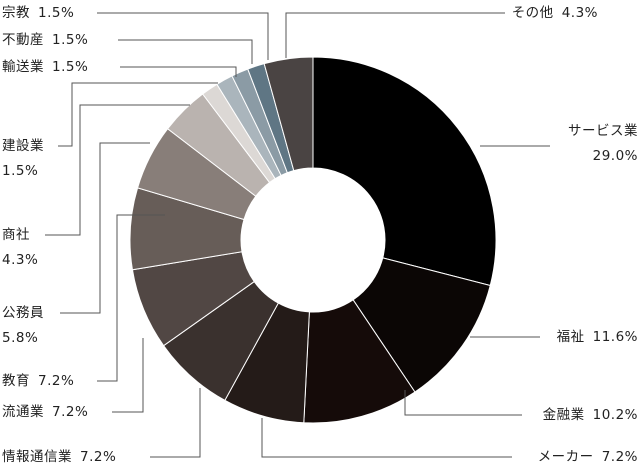  I want to click on category-label: 流通業, so click(23, 412).